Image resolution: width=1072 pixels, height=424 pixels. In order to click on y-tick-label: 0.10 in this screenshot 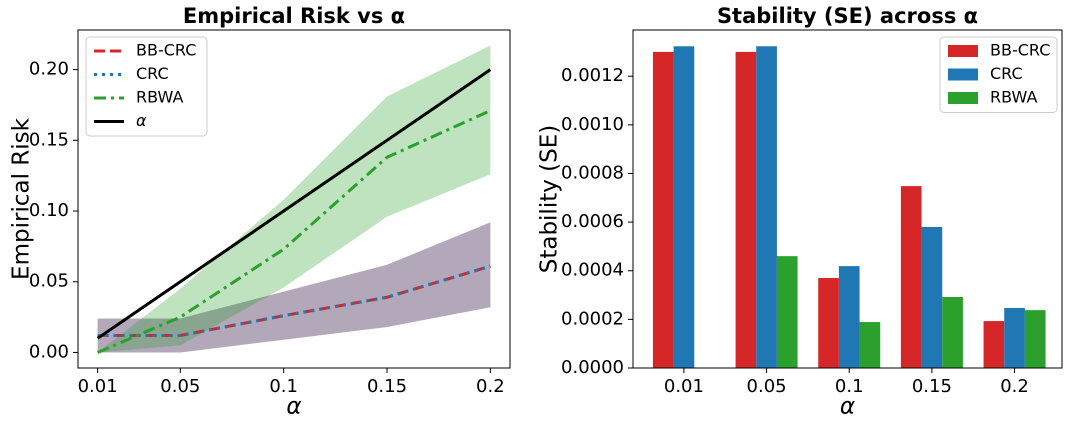, I will do `click(49, 210)`.